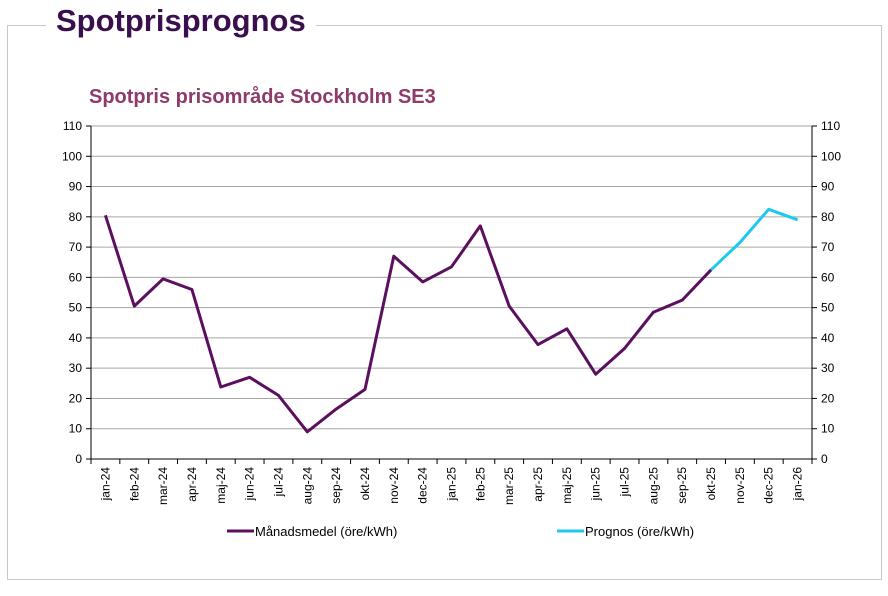  Describe the element at coordinates (830, 126) in the screenshot. I see `y-tick-label-right: 110` at that location.